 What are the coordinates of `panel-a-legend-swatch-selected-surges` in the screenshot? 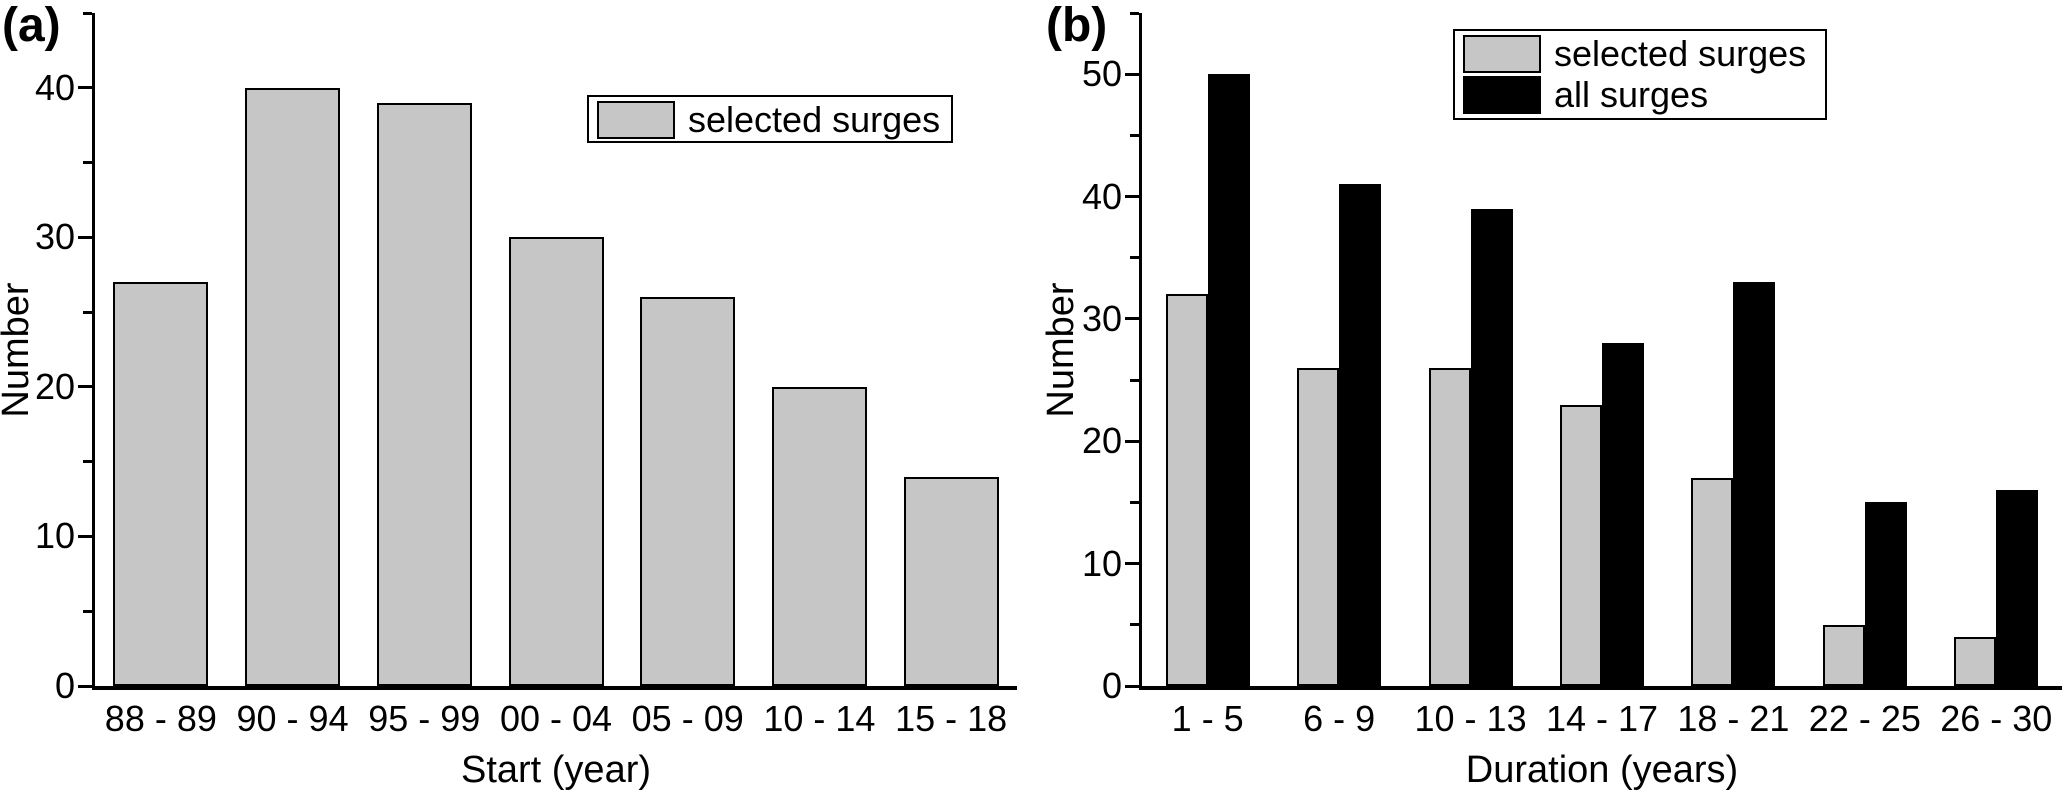 It's located at (636, 120).